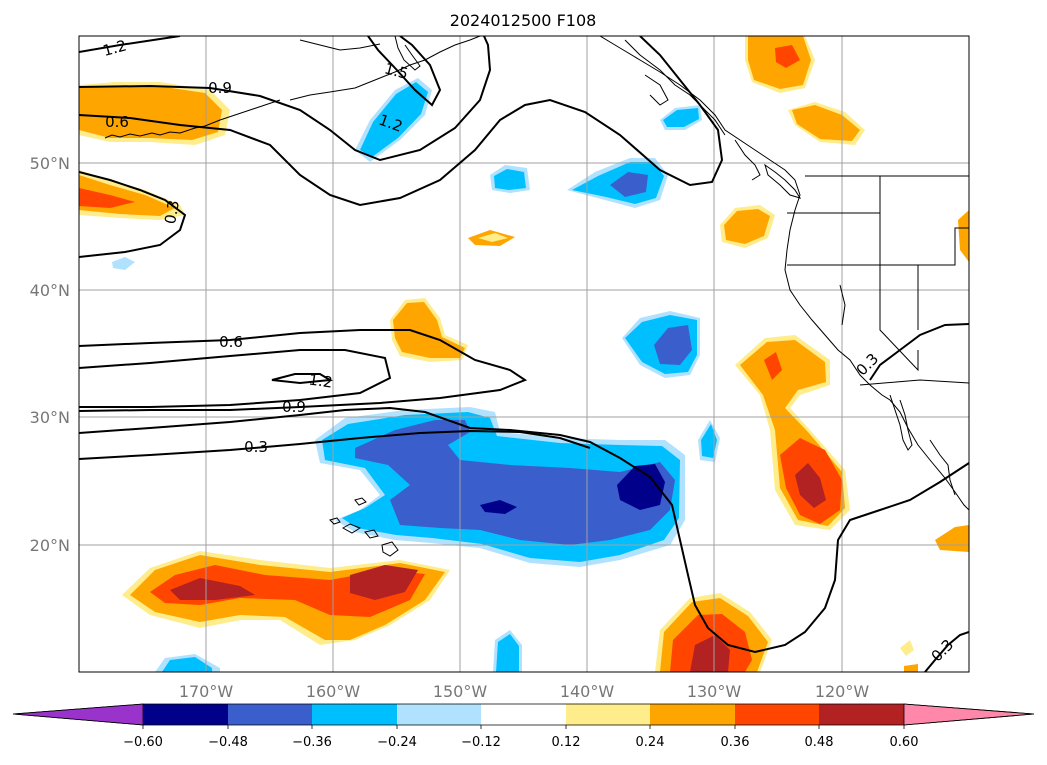 This screenshot has height=765, width=1047. Describe the element at coordinates (78, 714) in the screenshot. I see `colorbar-extend-low` at that location.